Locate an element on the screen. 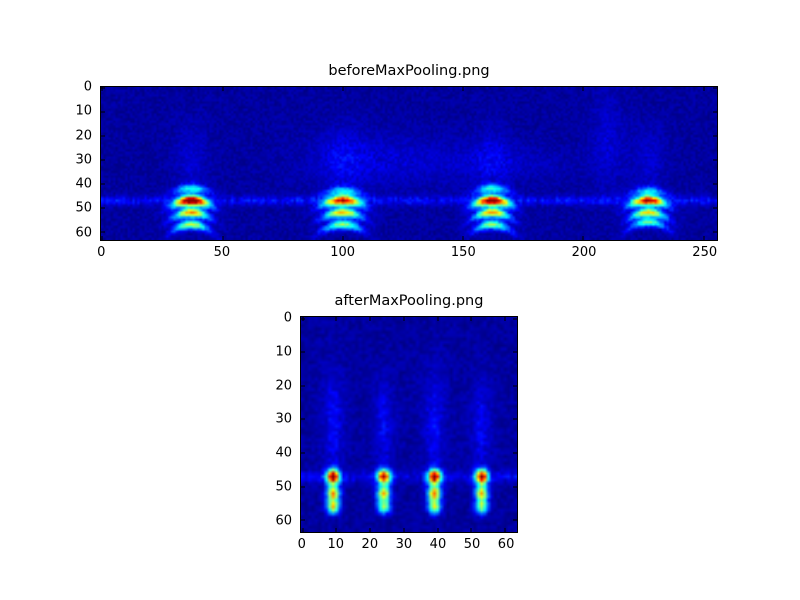 The image size is (800, 600). x-tick-label: 200 is located at coordinates (584, 252).